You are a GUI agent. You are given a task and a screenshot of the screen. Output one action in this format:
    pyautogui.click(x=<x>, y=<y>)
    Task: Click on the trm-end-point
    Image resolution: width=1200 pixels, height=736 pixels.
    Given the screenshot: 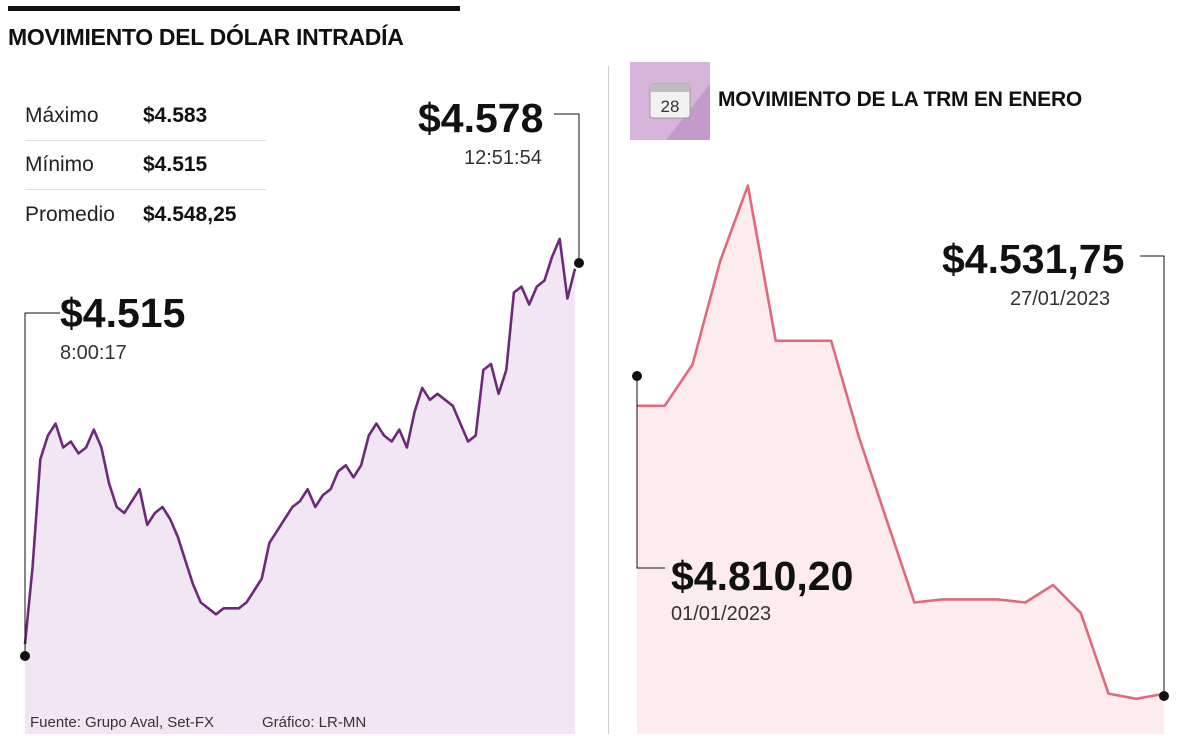 What is the action you would take?
    pyautogui.click(x=1164, y=696)
    